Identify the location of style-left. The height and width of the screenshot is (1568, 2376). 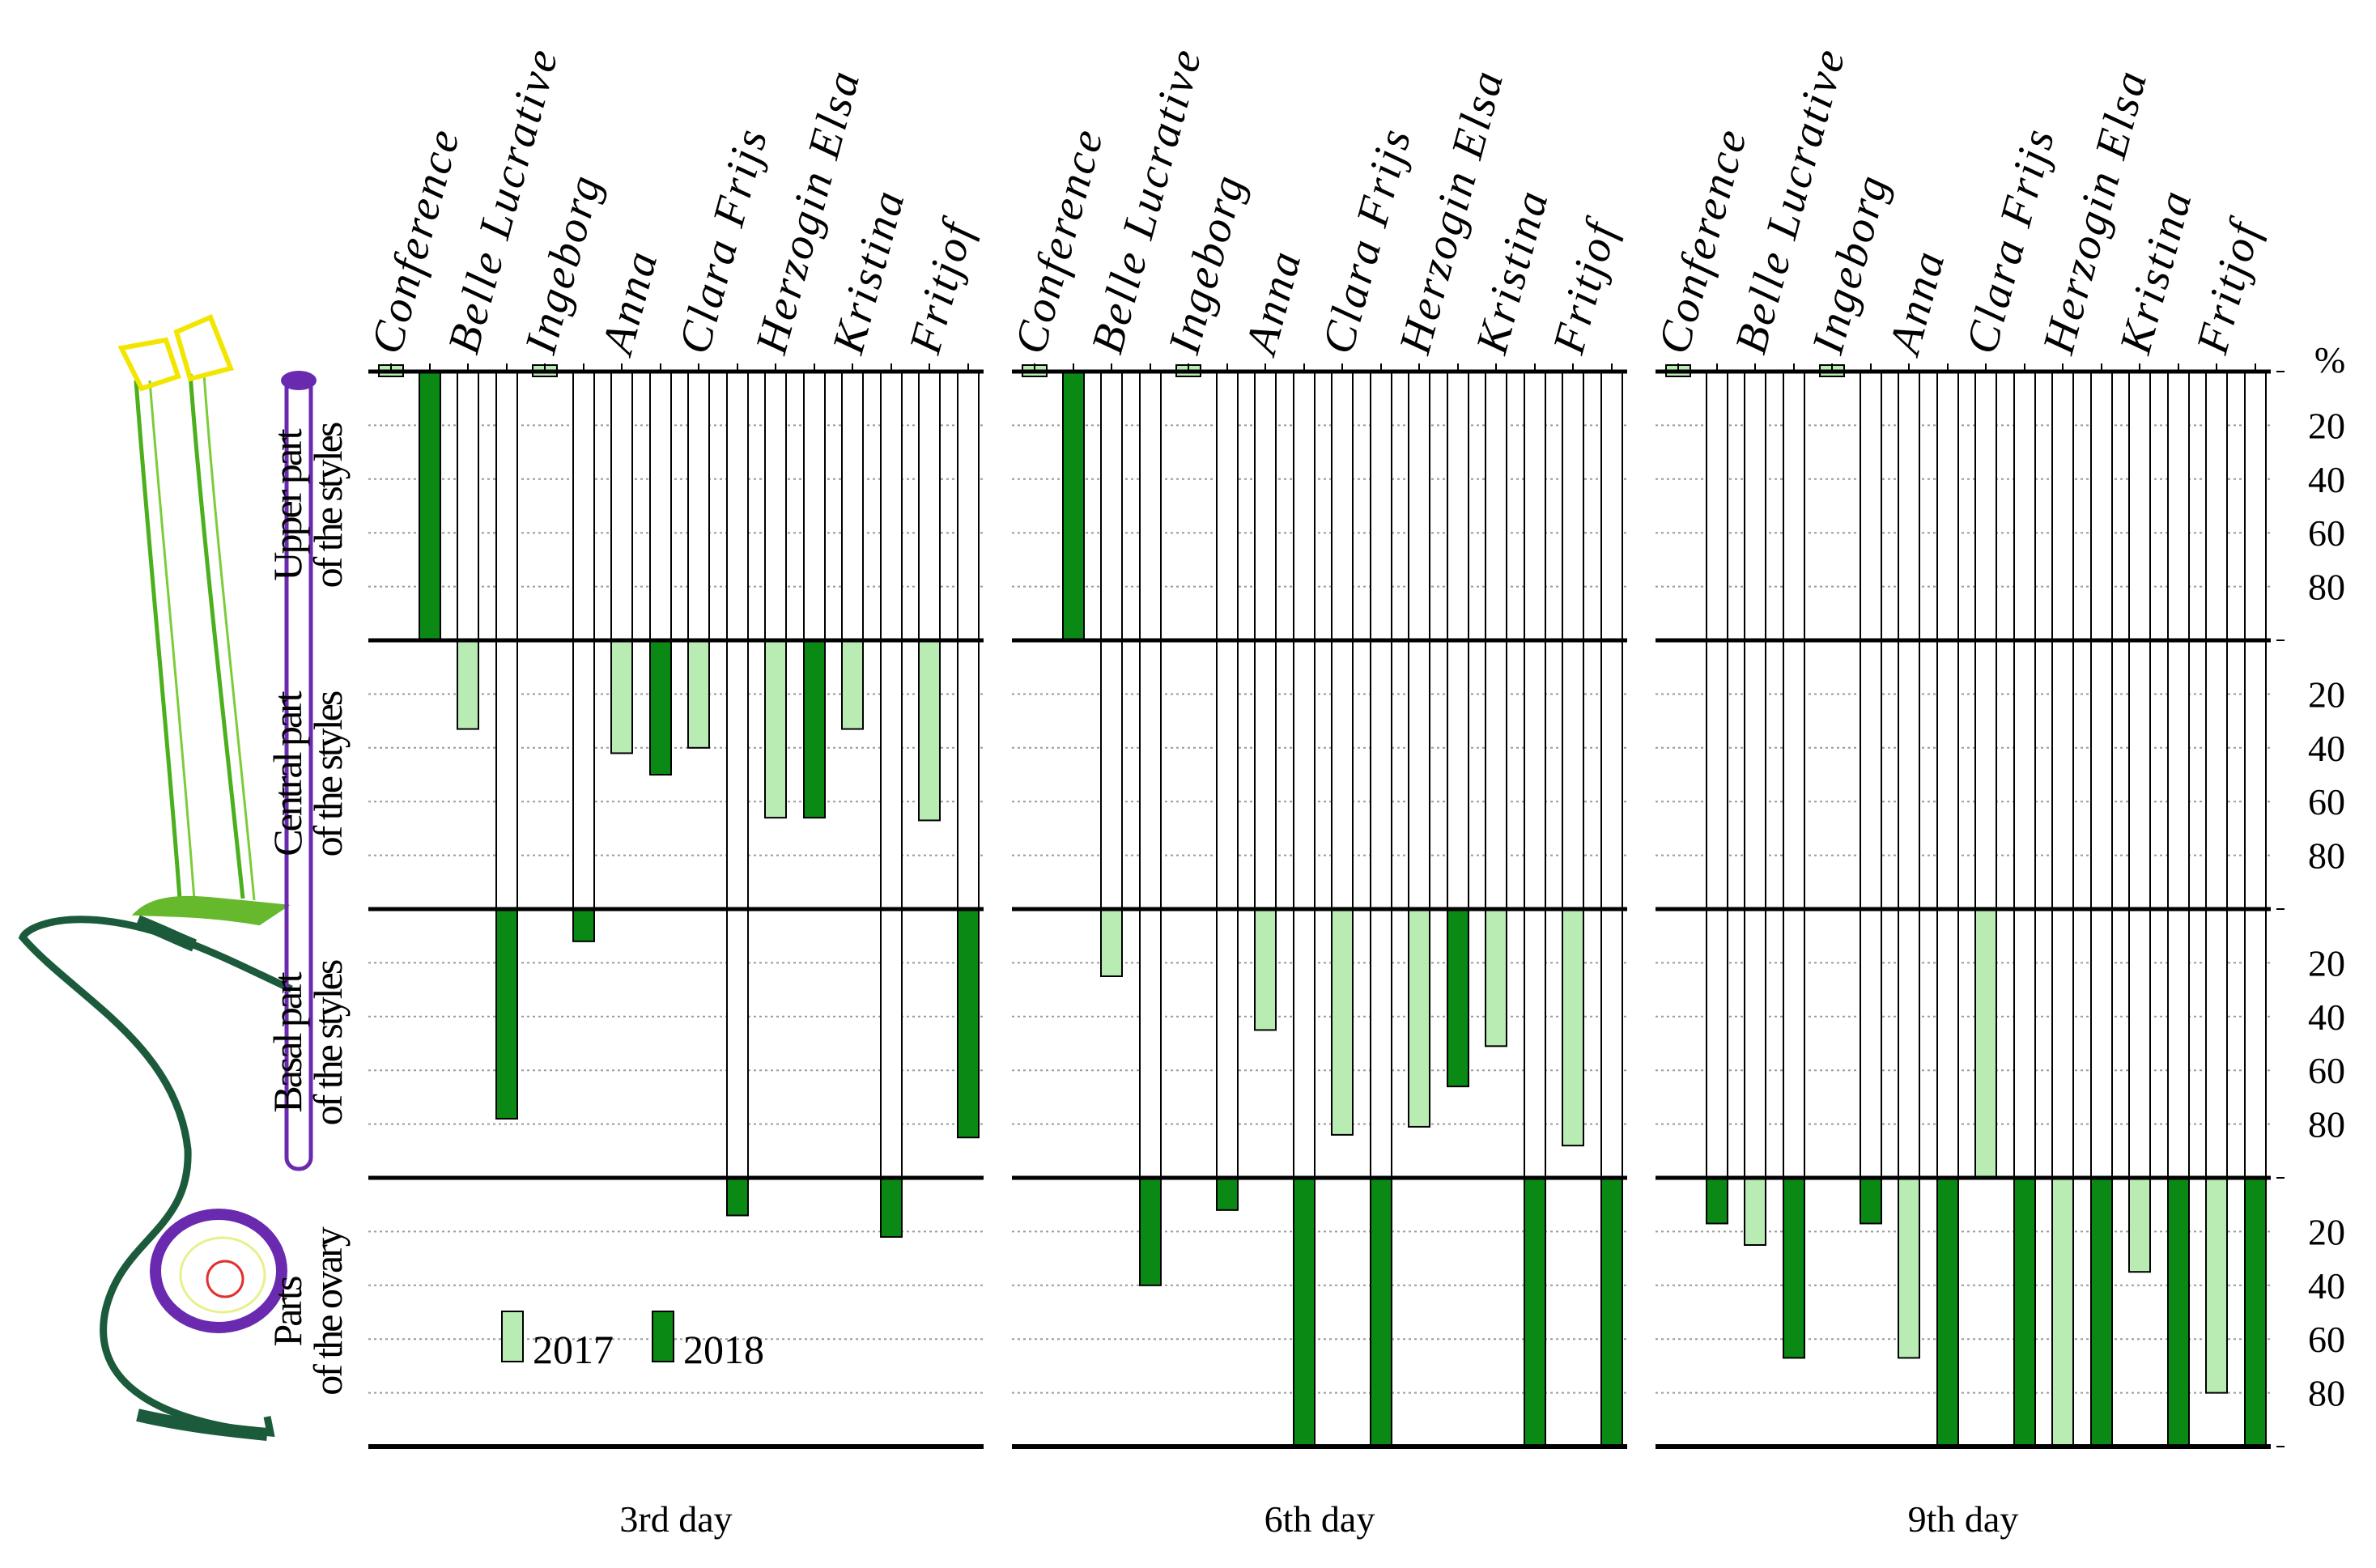
(158, 639).